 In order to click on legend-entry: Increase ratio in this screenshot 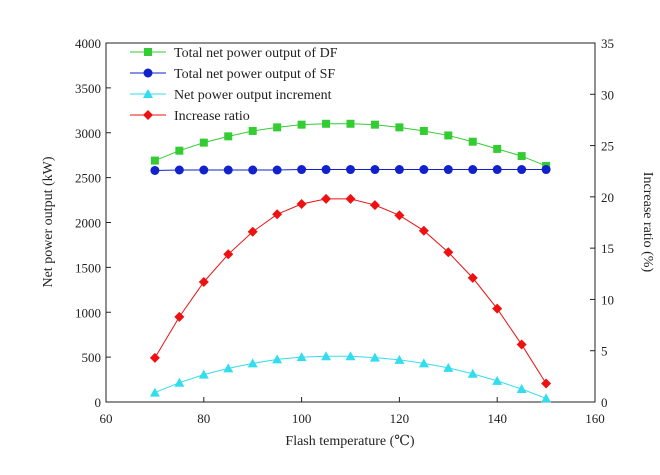, I will do `click(190, 116)`.